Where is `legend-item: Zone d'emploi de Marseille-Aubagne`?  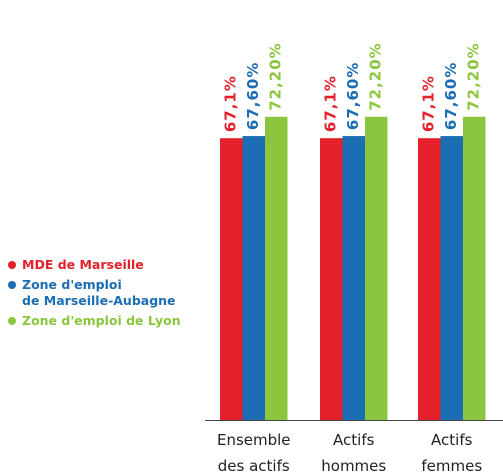 legend-item: Zone d'emploi de Marseille-Aubagne is located at coordinates (94, 293).